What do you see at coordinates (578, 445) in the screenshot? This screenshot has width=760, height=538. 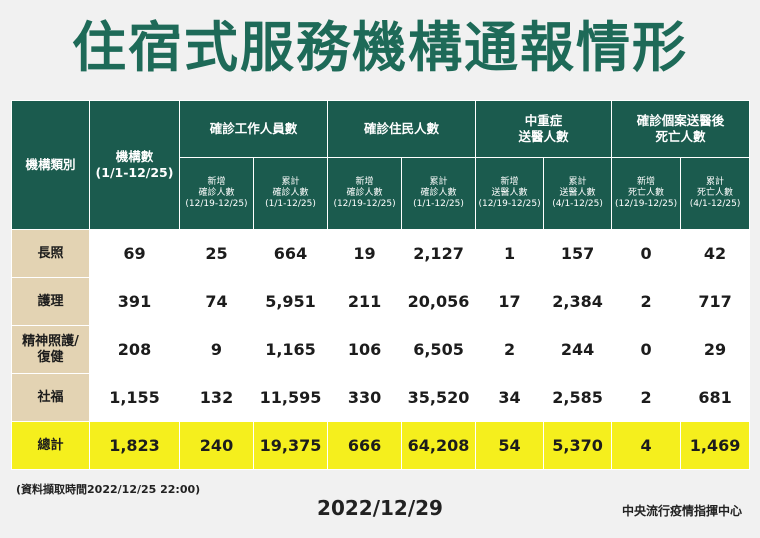 I see `total-cell: 5,370` at bounding box center [578, 445].